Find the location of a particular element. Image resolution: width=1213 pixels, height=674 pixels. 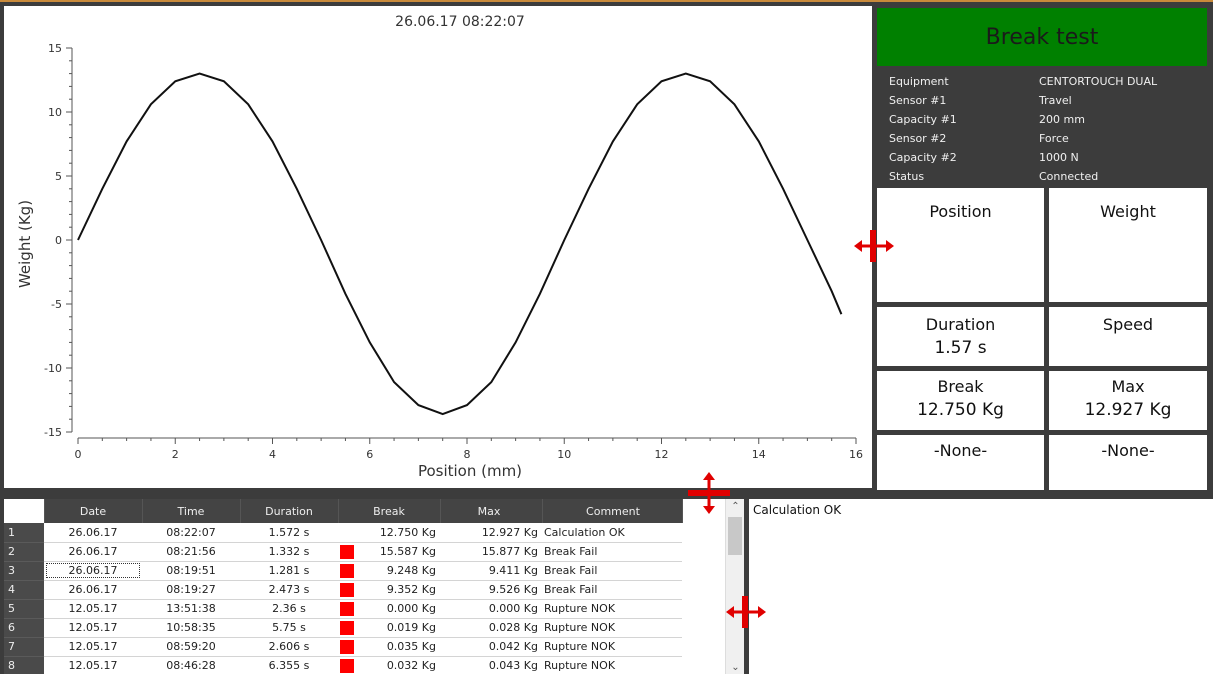

y-tick-label: 10 is located at coordinates (55, 112).